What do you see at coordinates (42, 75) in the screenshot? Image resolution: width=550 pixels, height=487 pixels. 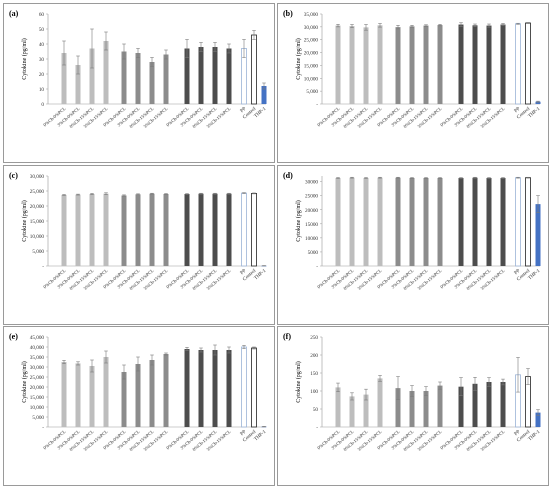 I see `y-tick-label: 20` at bounding box center [42, 75].